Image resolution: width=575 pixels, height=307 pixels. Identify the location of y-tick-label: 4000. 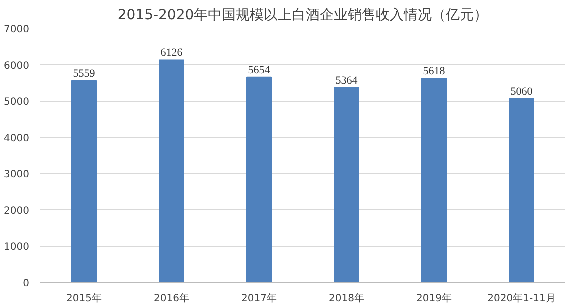
(17, 138).